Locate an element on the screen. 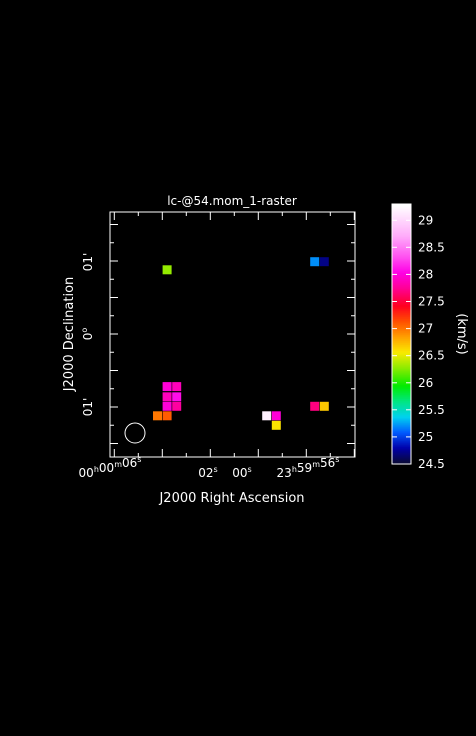 This screenshot has width=476, height=736. colorbar-ticks is located at coordinates (401, 342).